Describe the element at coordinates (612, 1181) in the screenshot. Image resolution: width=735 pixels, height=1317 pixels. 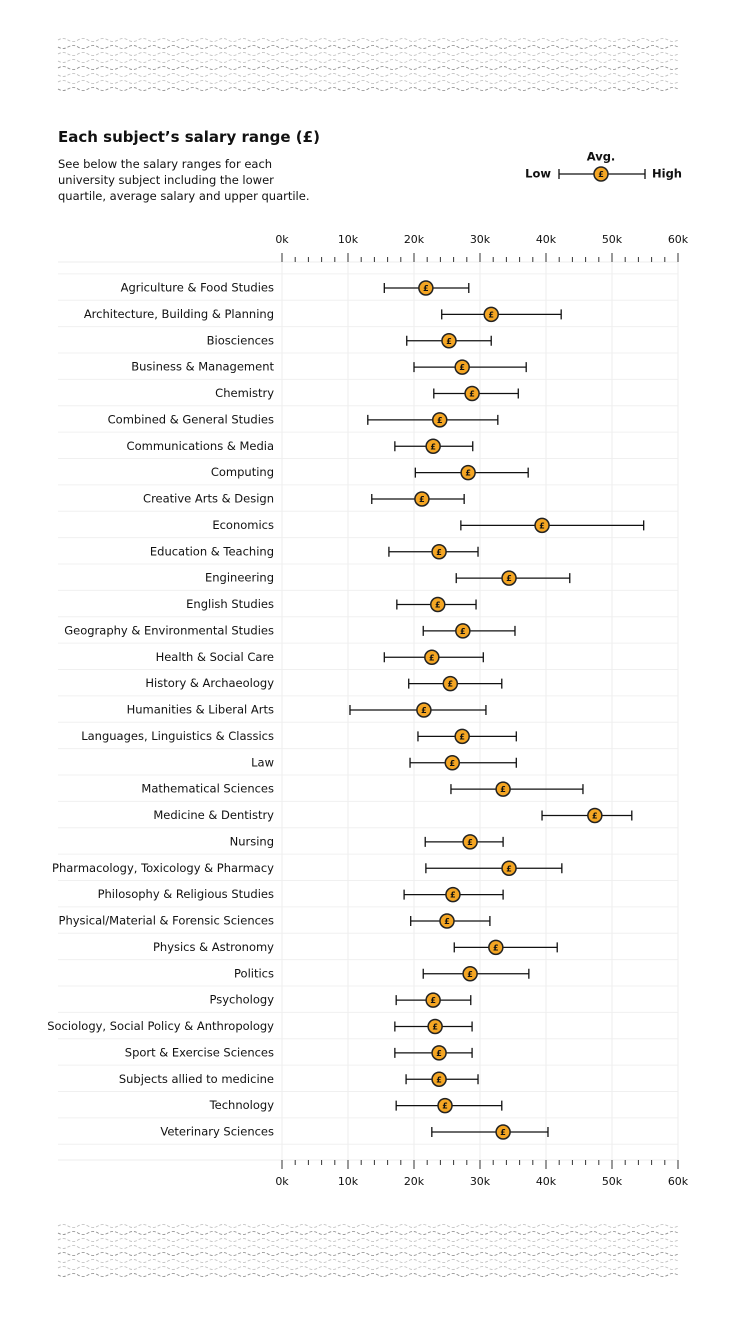
I see `x-tick-label: 50k` at that location.